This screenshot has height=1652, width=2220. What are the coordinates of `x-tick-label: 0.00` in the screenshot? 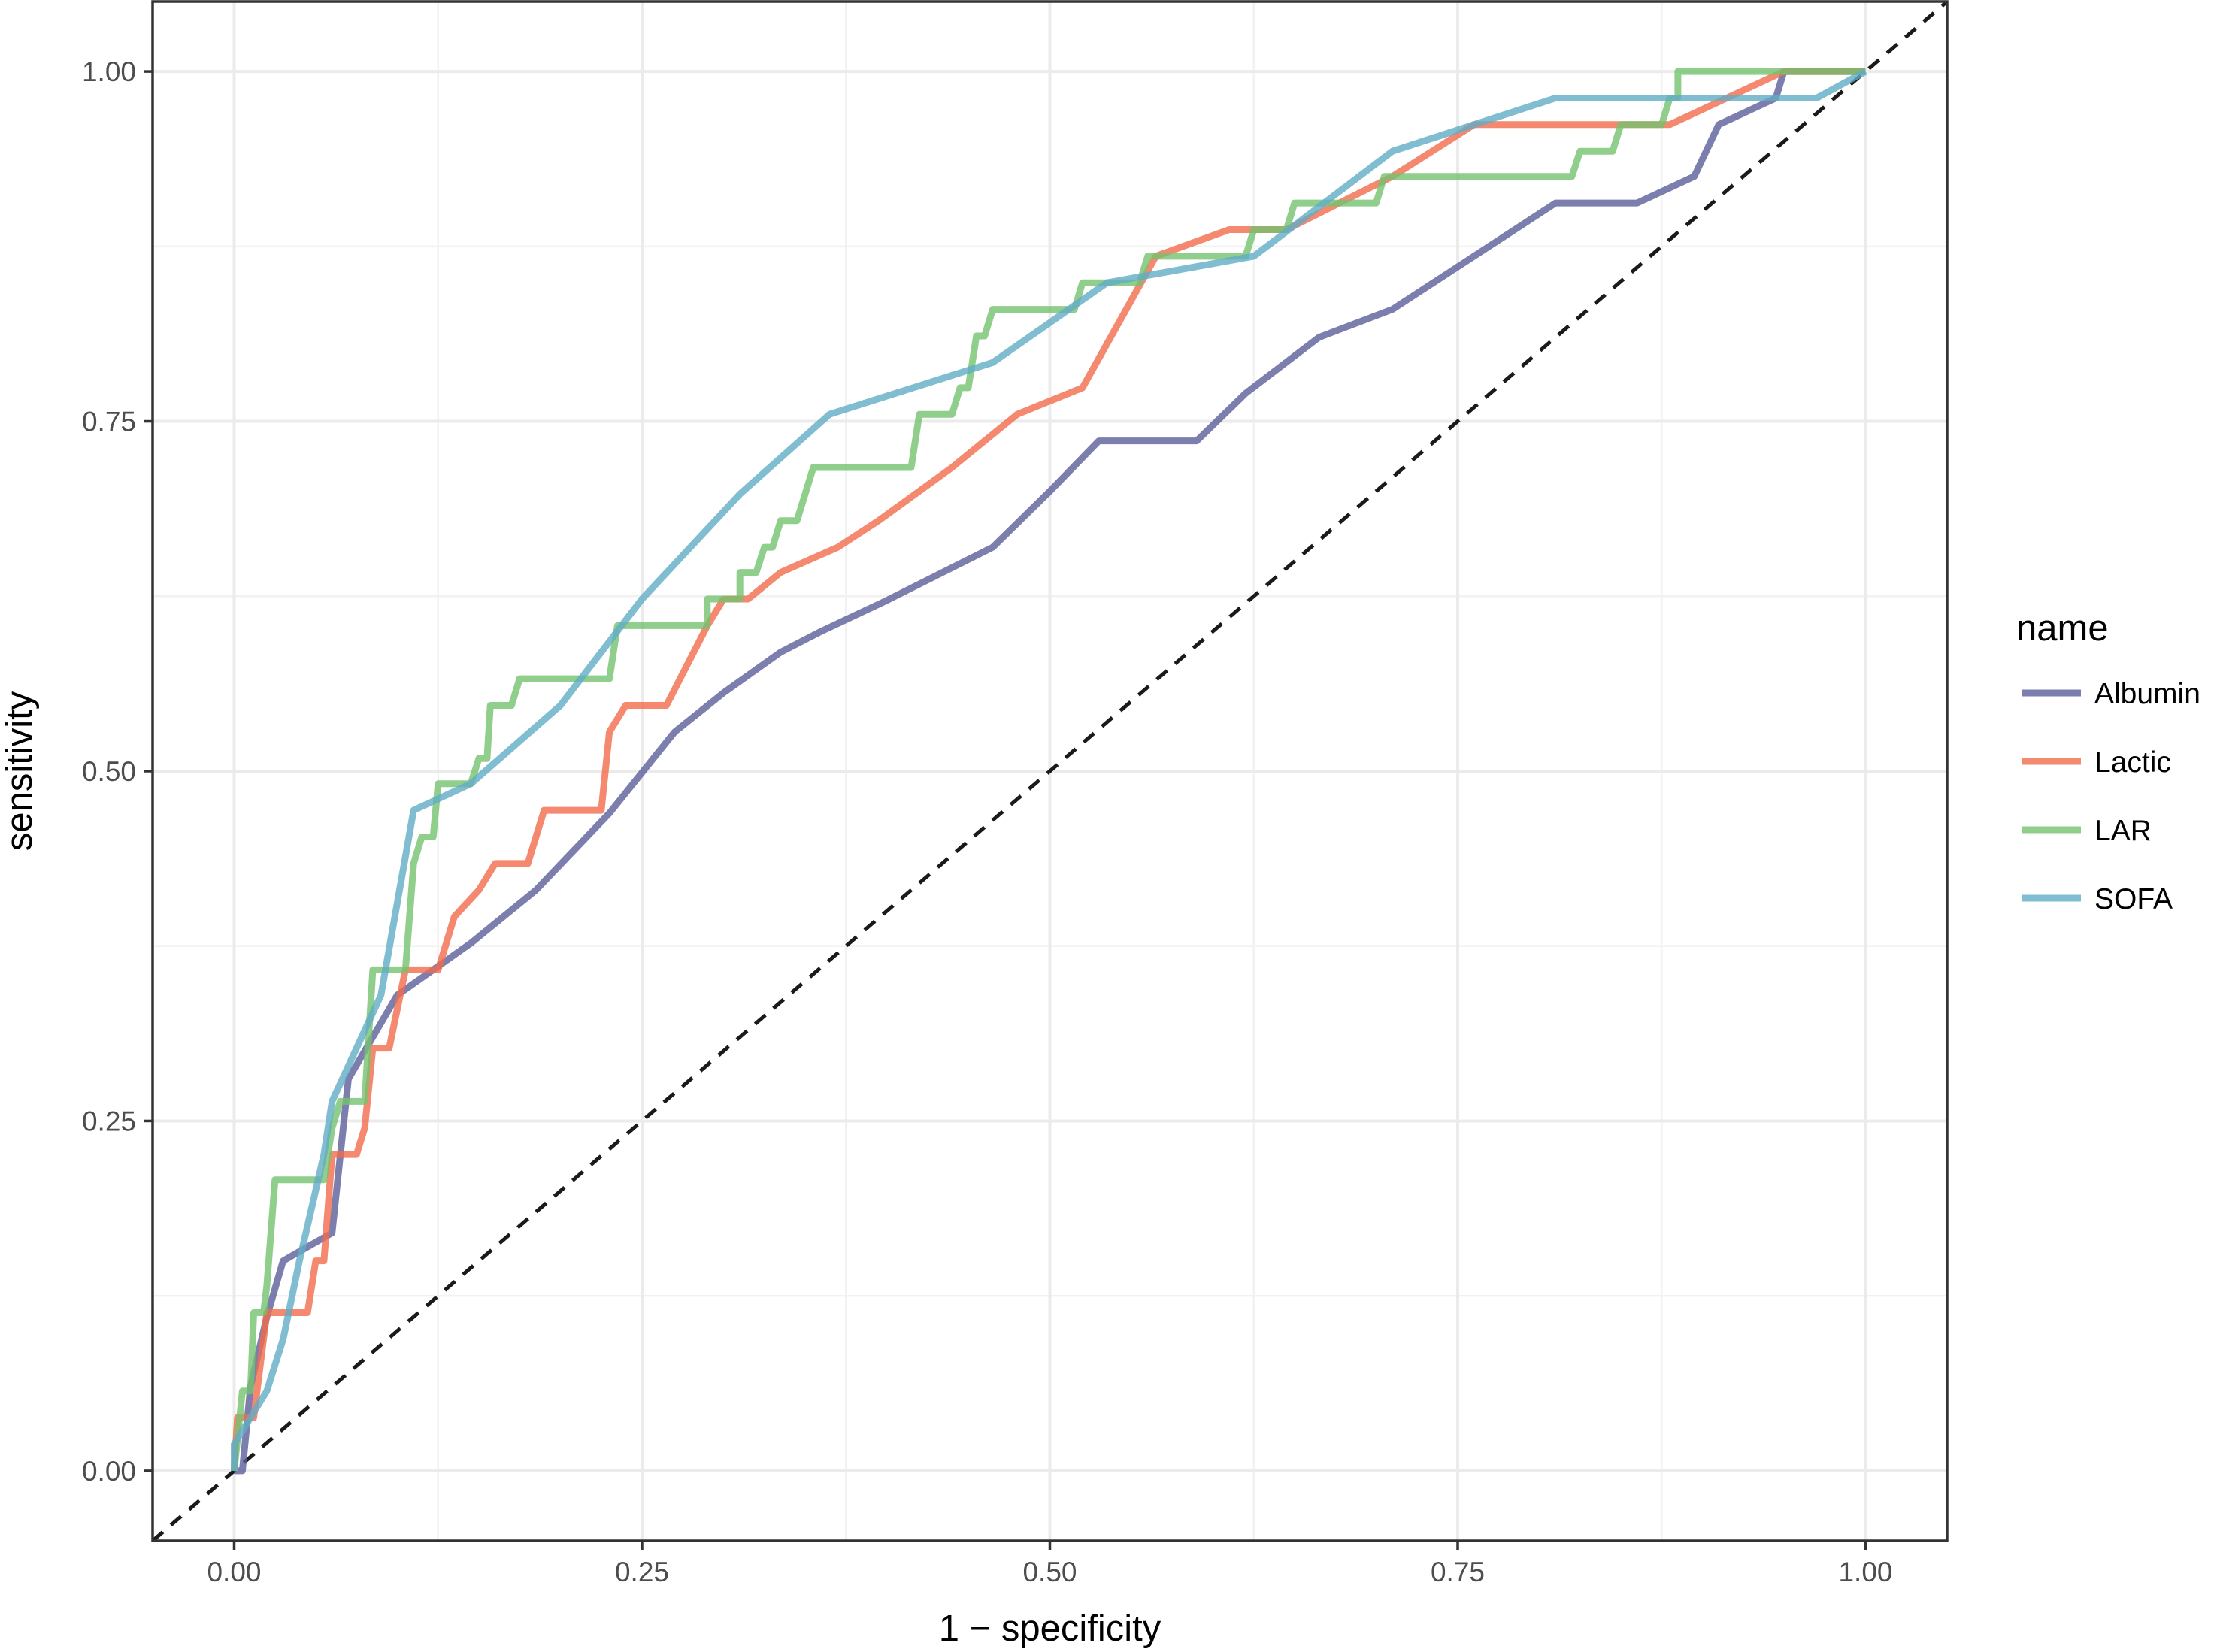 It's located at (234, 1572).